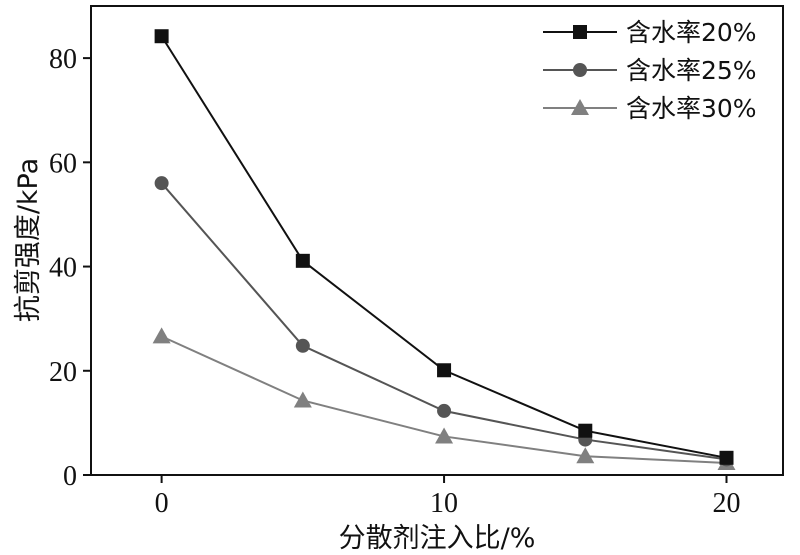  I want to click on legend-item: 含水率30%, so click(650, 108).